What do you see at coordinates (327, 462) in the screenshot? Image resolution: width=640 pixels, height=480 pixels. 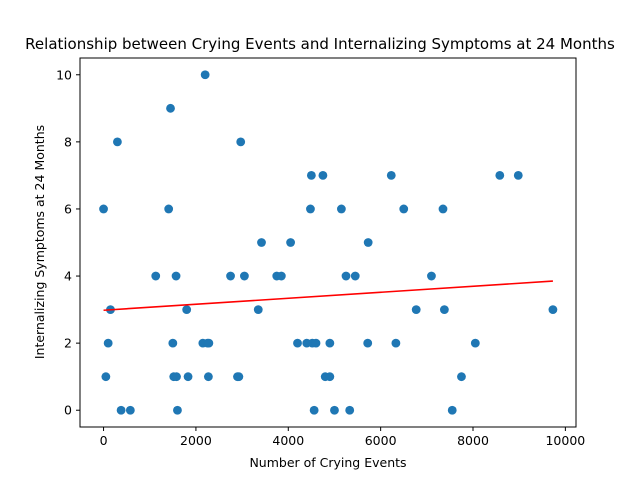 I see `x-axis-label: Number of Crying Events` at bounding box center [327, 462].